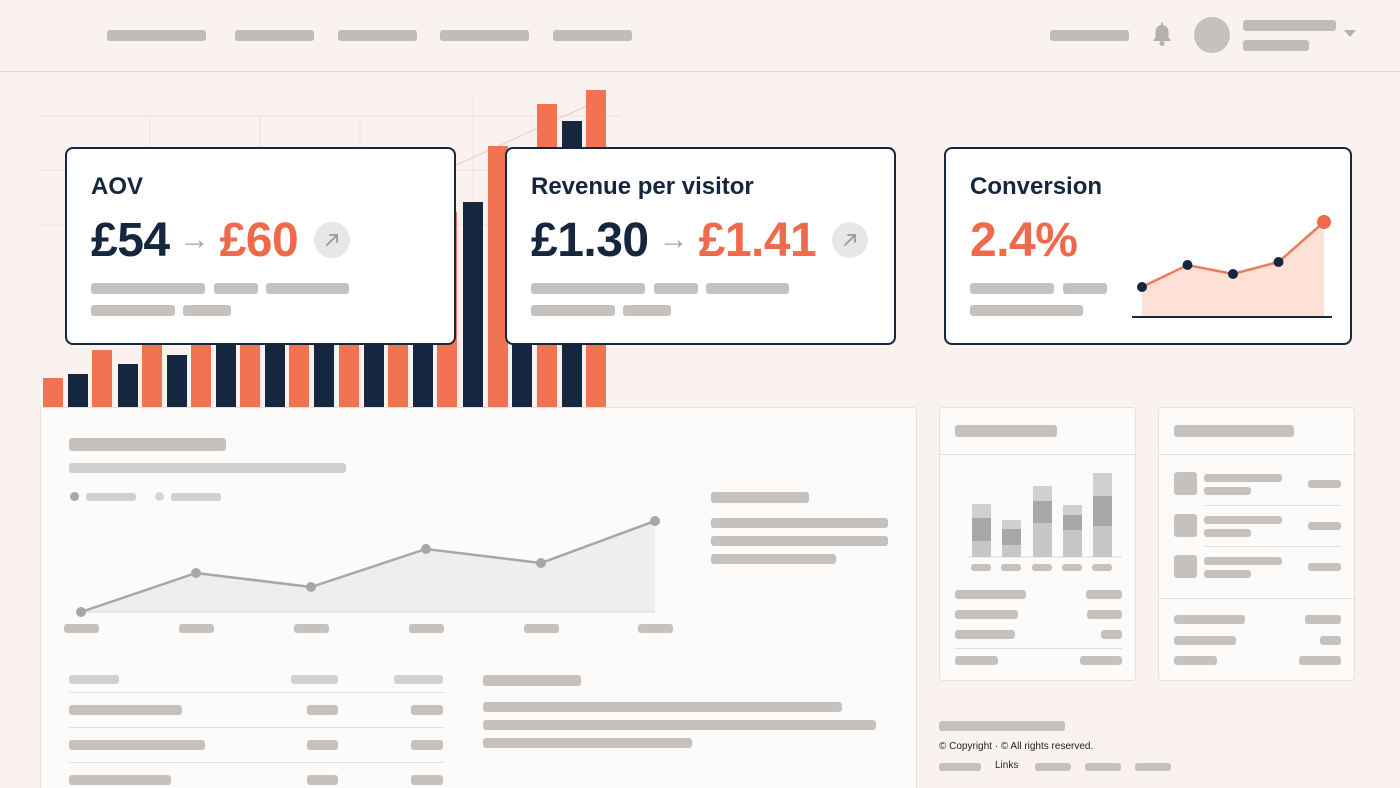 The width and height of the screenshot is (1400, 788). What do you see at coordinates (1232, 266) in the screenshot?
I see `conversion-sparkline` at bounding box center [1232, 266].